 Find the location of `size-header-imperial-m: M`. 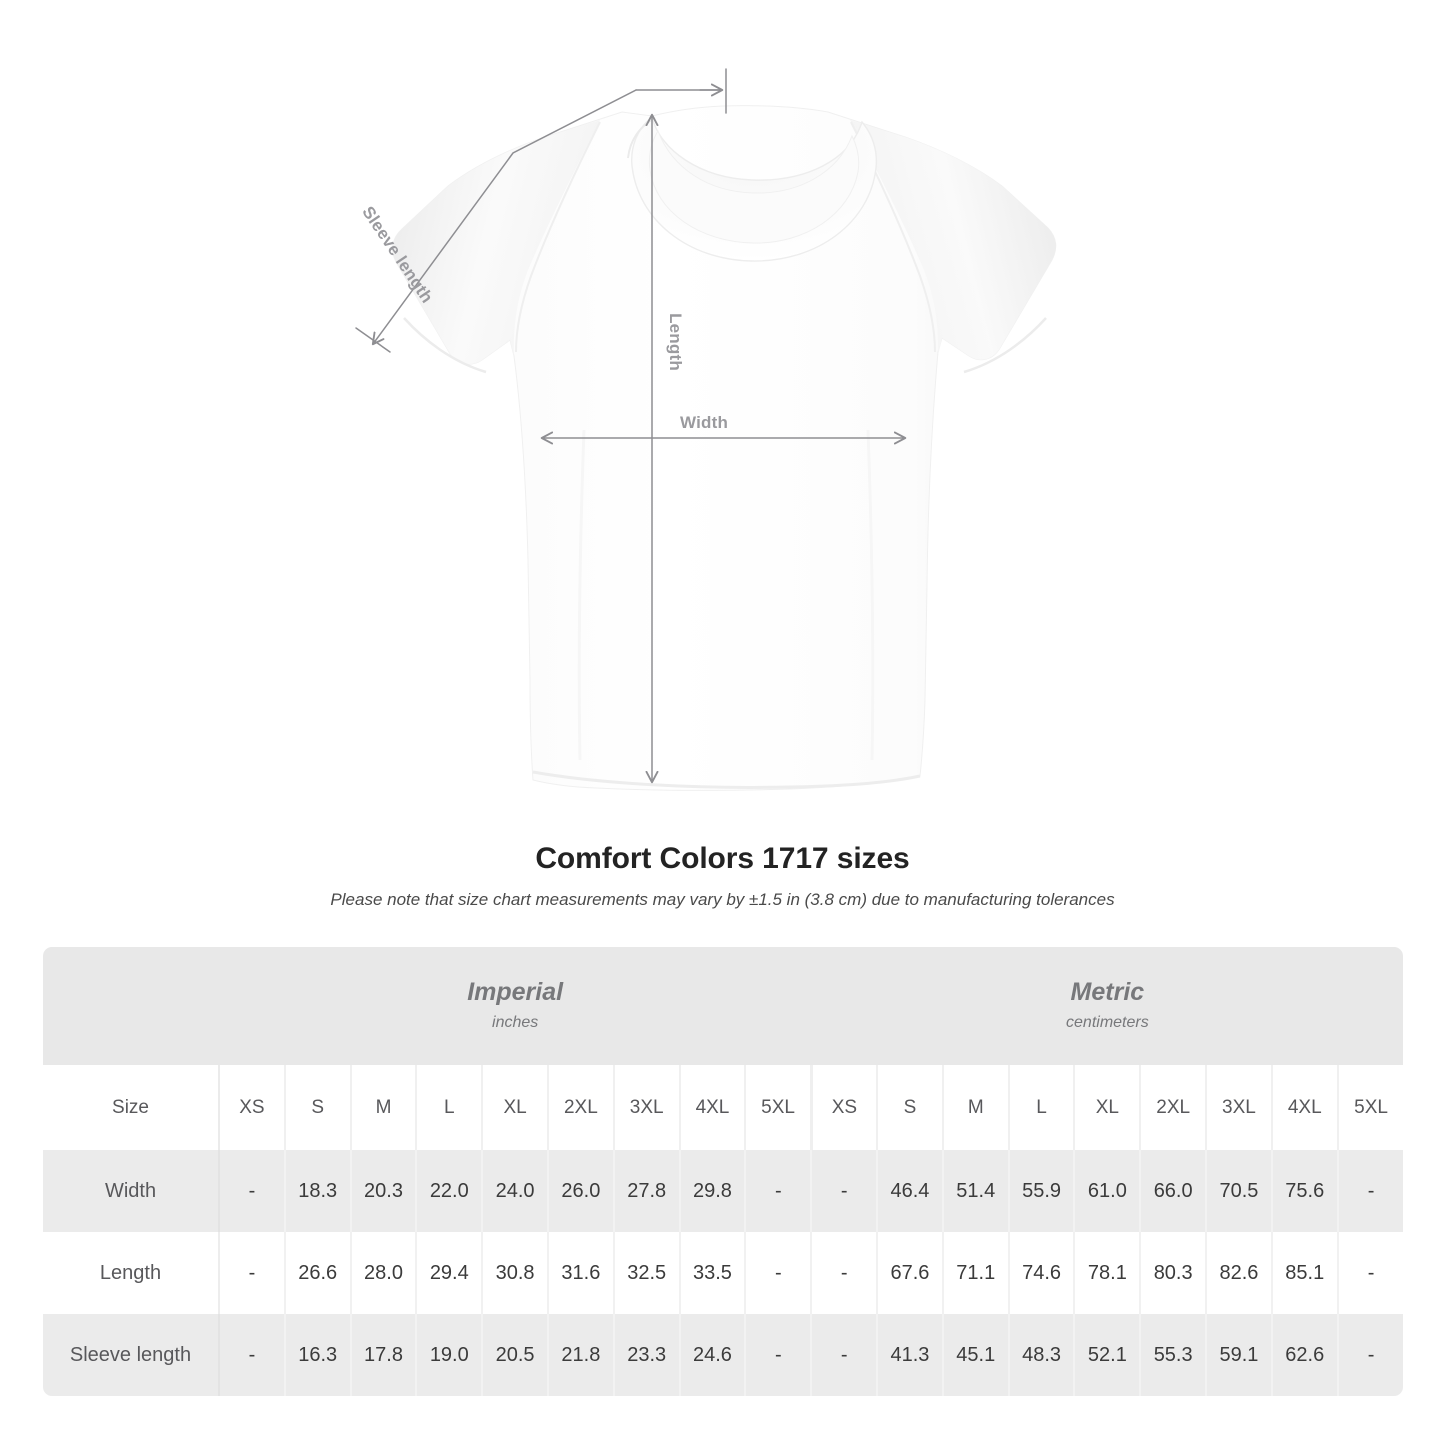

size-header-imperial-m: M is located at coordinates (384, 1107).